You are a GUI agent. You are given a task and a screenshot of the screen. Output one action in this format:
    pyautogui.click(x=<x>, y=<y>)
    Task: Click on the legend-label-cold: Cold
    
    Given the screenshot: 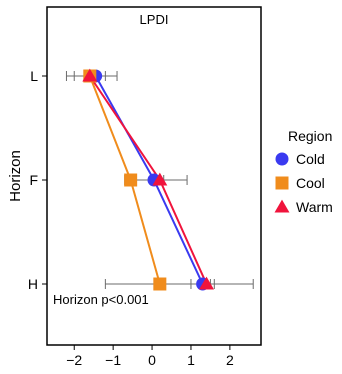 What is the action you would take?
    pyautogui.click(x=310, y=159)
    